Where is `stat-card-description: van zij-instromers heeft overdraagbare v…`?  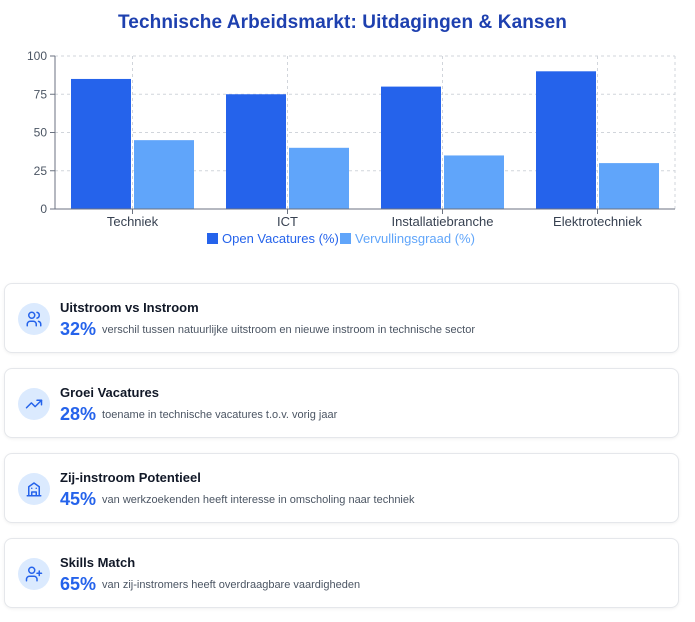
stat-card-description: van zij-instromers heeft overdraagbare v… is located at coordinates (231, 584).